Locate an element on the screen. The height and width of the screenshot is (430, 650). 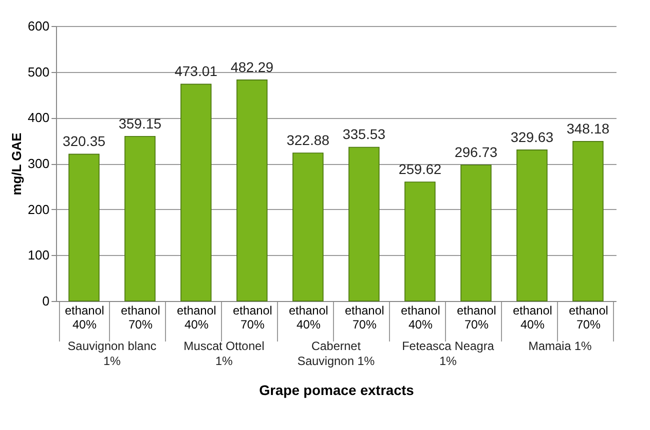
data-label: 473.01 is located at coordinates (196, 71).